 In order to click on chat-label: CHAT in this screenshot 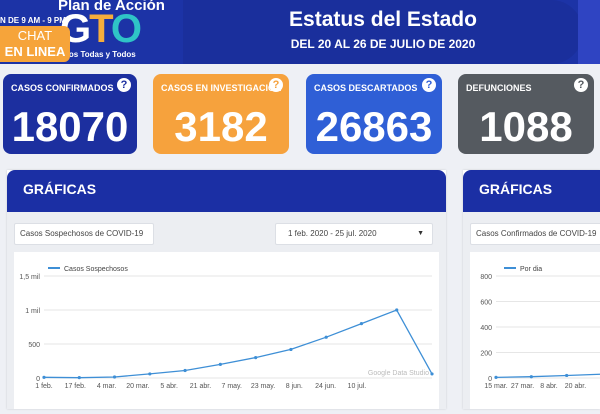, I will do `click(35, 35)`.